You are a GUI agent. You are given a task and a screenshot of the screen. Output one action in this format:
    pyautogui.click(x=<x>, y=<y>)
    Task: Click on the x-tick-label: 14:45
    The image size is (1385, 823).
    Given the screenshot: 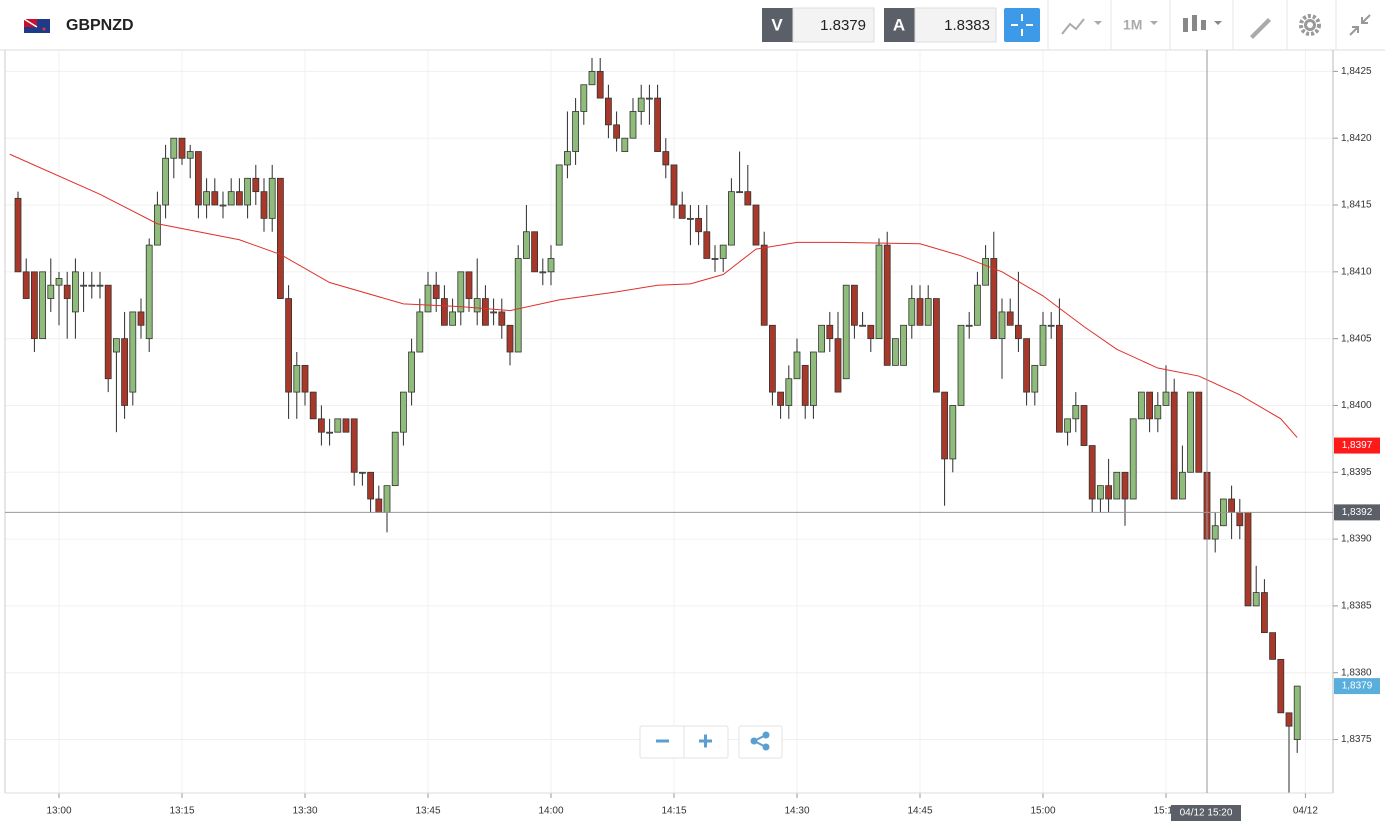 What is the action you would take?
    pyautogui.click(x=919, y=811)
    